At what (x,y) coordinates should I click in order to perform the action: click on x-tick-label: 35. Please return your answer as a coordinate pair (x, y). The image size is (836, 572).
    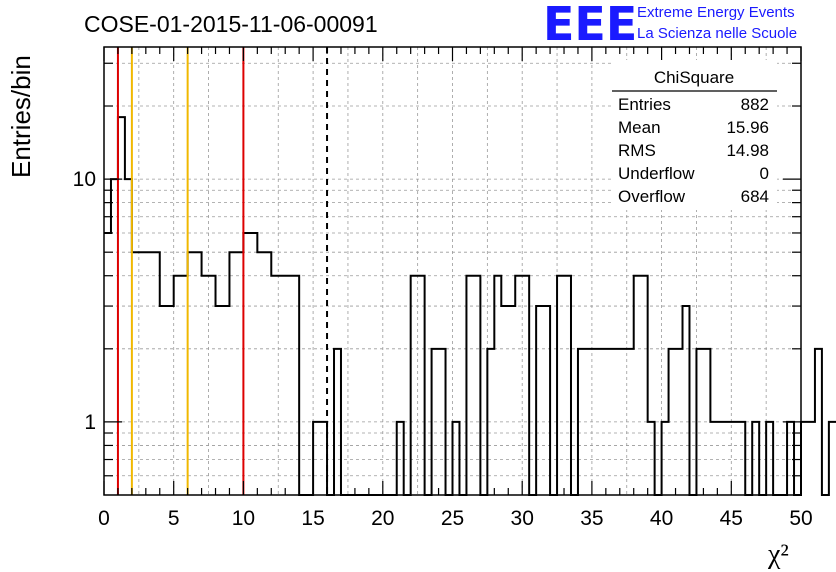
    Looking at the image, I should click on (591, 518).